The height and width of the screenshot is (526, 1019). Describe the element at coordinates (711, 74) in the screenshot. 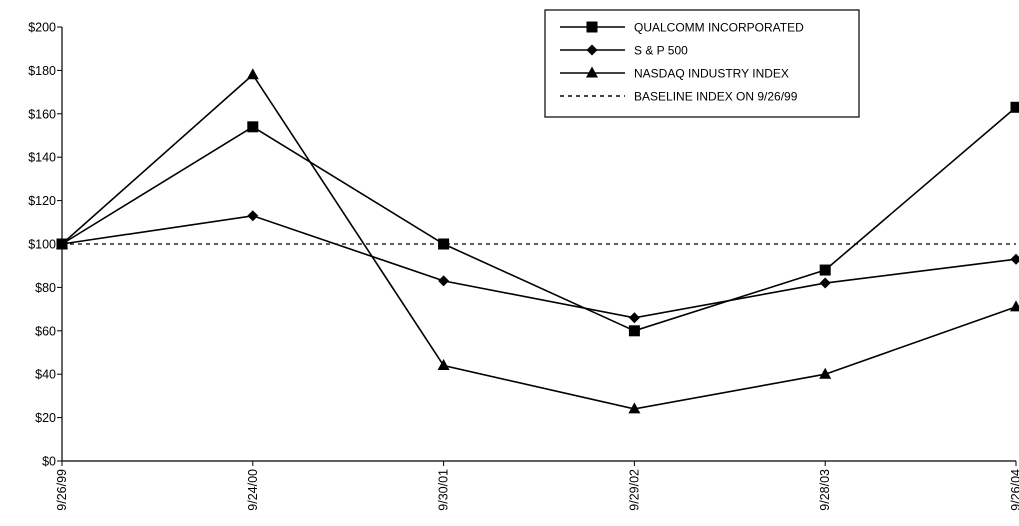

I see `legend-label: NASDAQ INDUSTRY INDEX` at that location.